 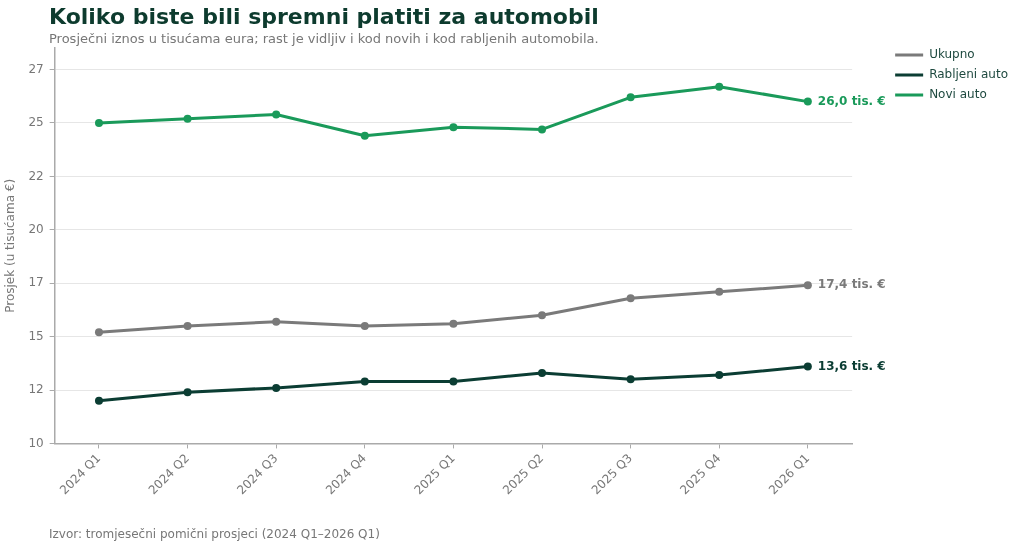 What do you see at coordinates (36, 389) in the screenshot?
I see `y-tick-label: 12` at bounding box center [36, 389].